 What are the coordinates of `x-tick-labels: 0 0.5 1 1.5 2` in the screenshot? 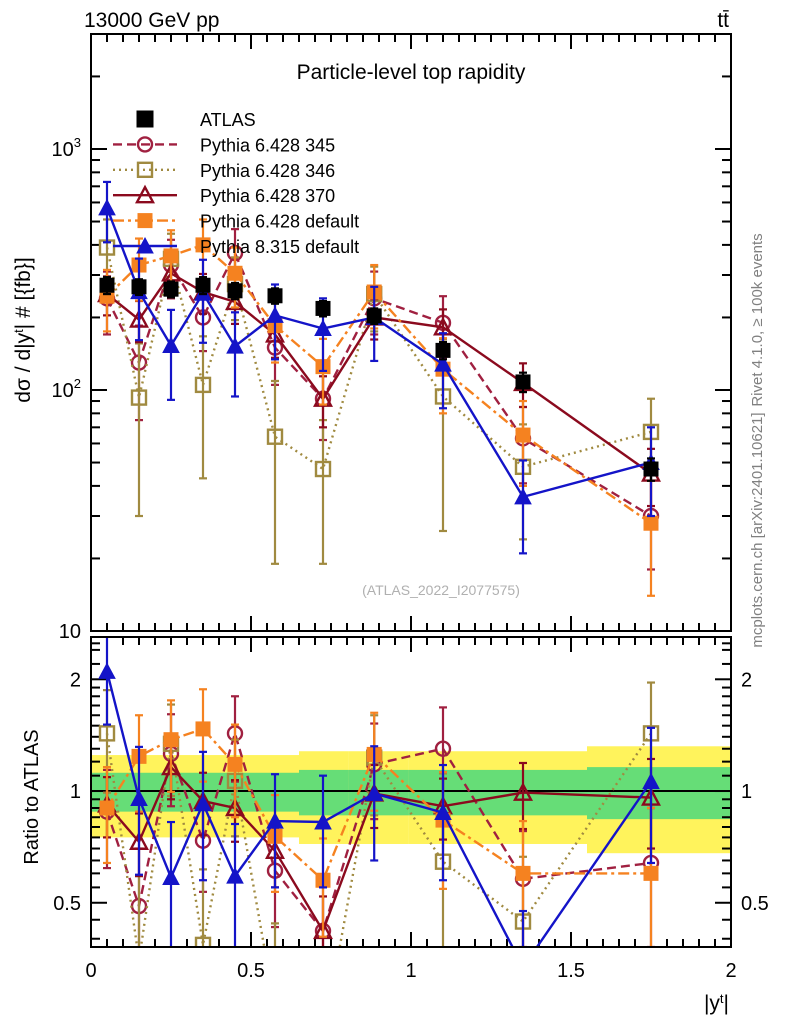 It's located at (410, 971).